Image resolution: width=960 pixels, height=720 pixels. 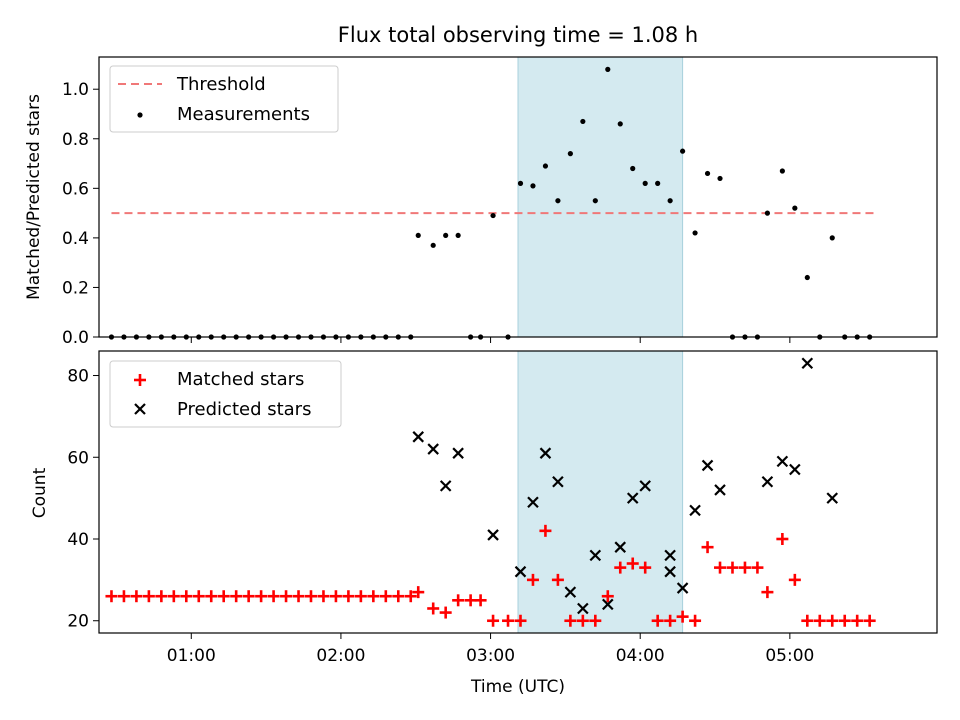 What do you see at coordinates (40, 492) in the screenshot?
I see `bottom-y-axis-label: Count` at bounding box center [40, 492].